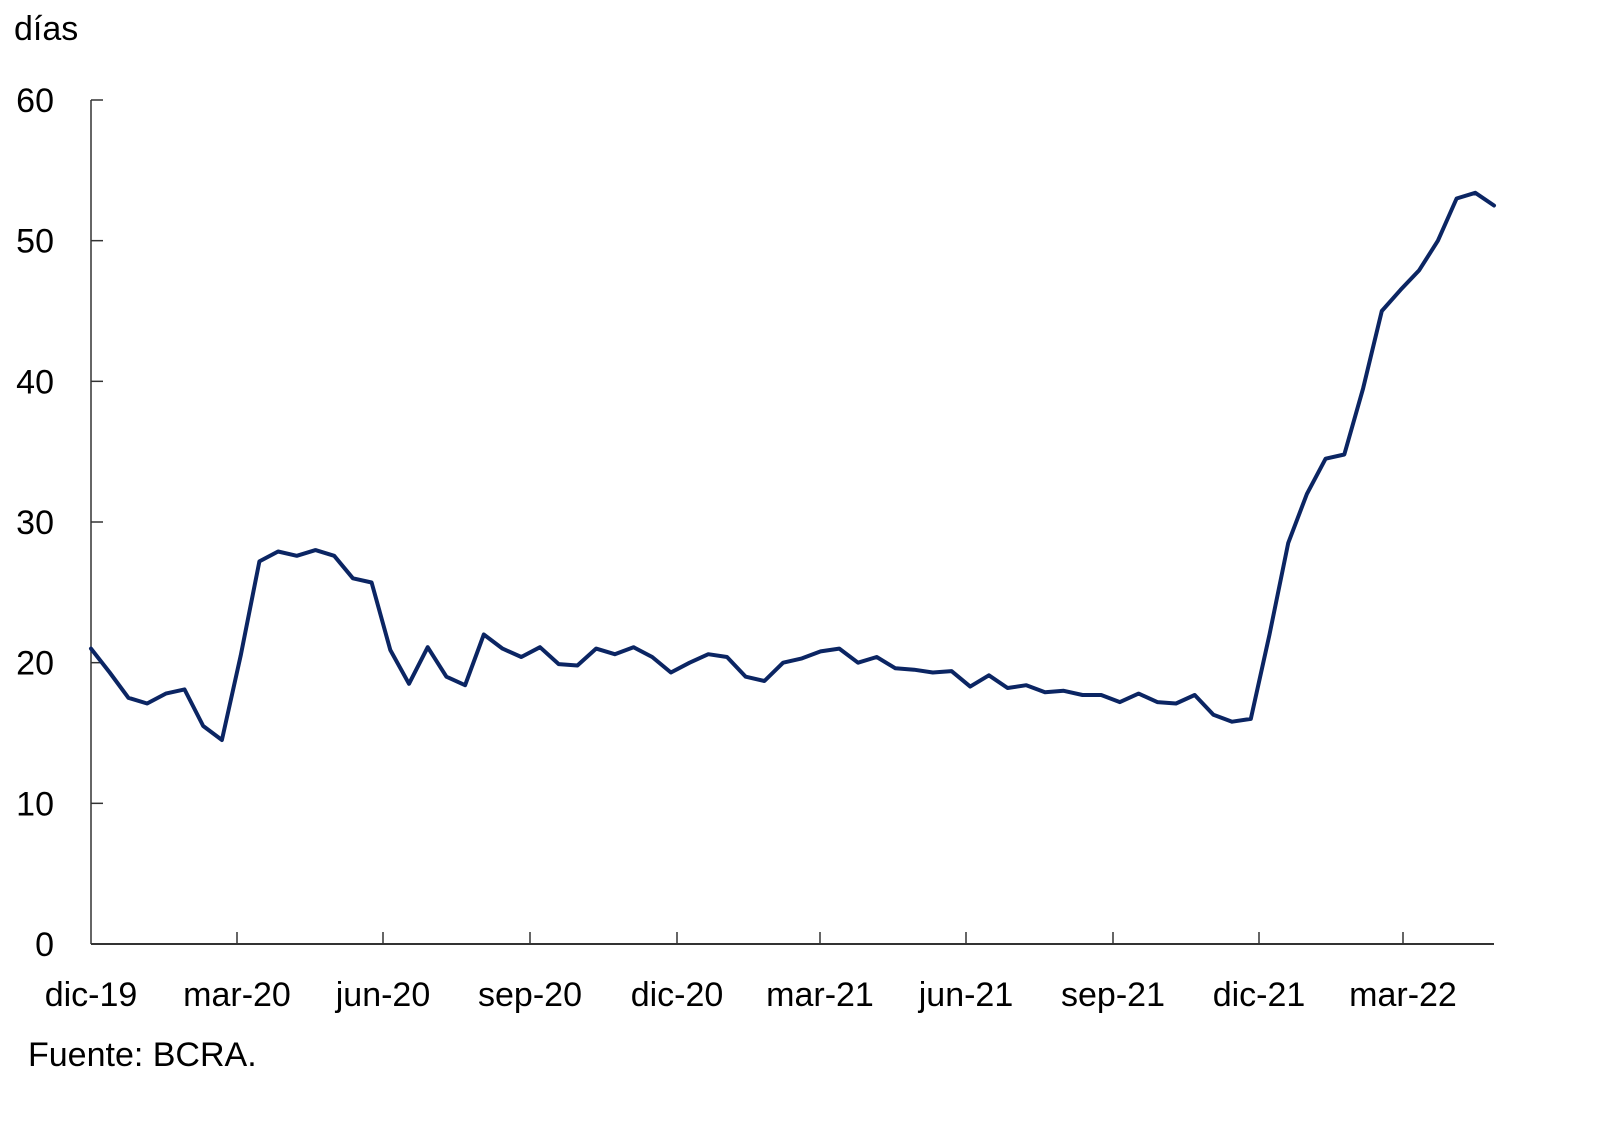  Describe the element at coordinates (35, 664) in the screenshot. I see `y-tick-label: 20` at that location.